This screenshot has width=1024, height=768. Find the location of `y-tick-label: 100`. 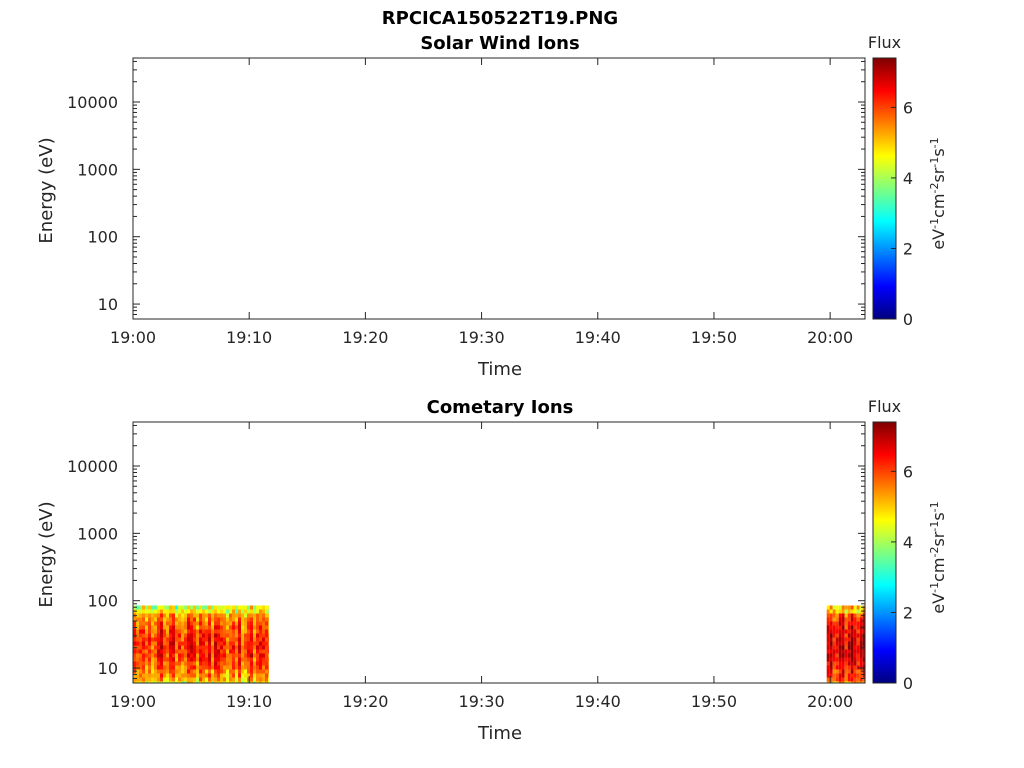

y-tick-label: 100 is located at coordinates (102, 237).